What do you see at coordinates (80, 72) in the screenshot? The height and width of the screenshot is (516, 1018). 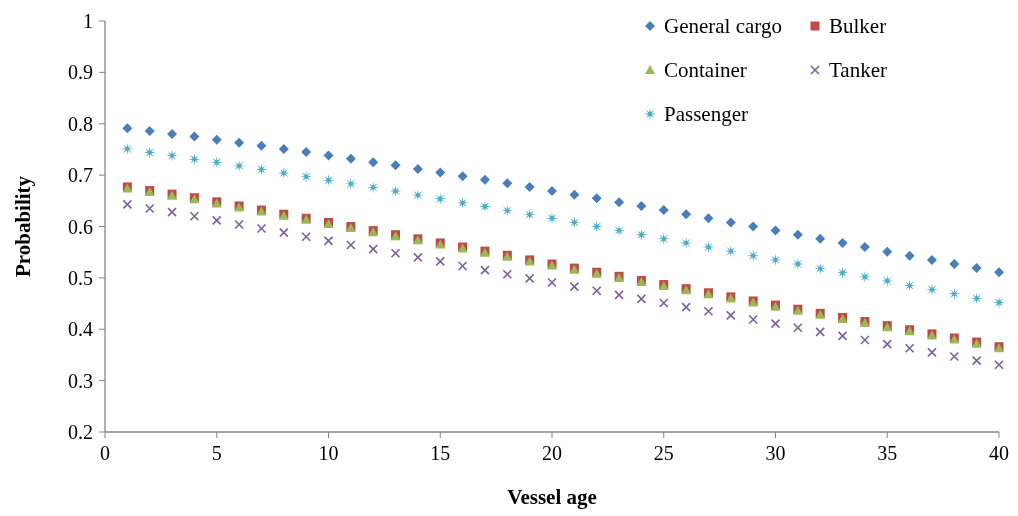 I see `y-tick-label: 0.9` at bounding box center [80, 72].